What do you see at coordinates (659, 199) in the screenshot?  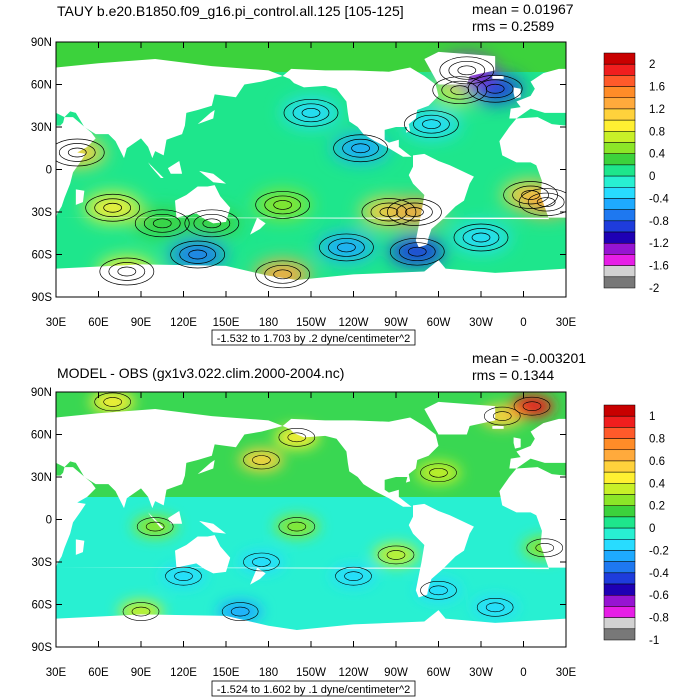 I see `colorbar-label: -0.4` at bounding box center [659, 199].